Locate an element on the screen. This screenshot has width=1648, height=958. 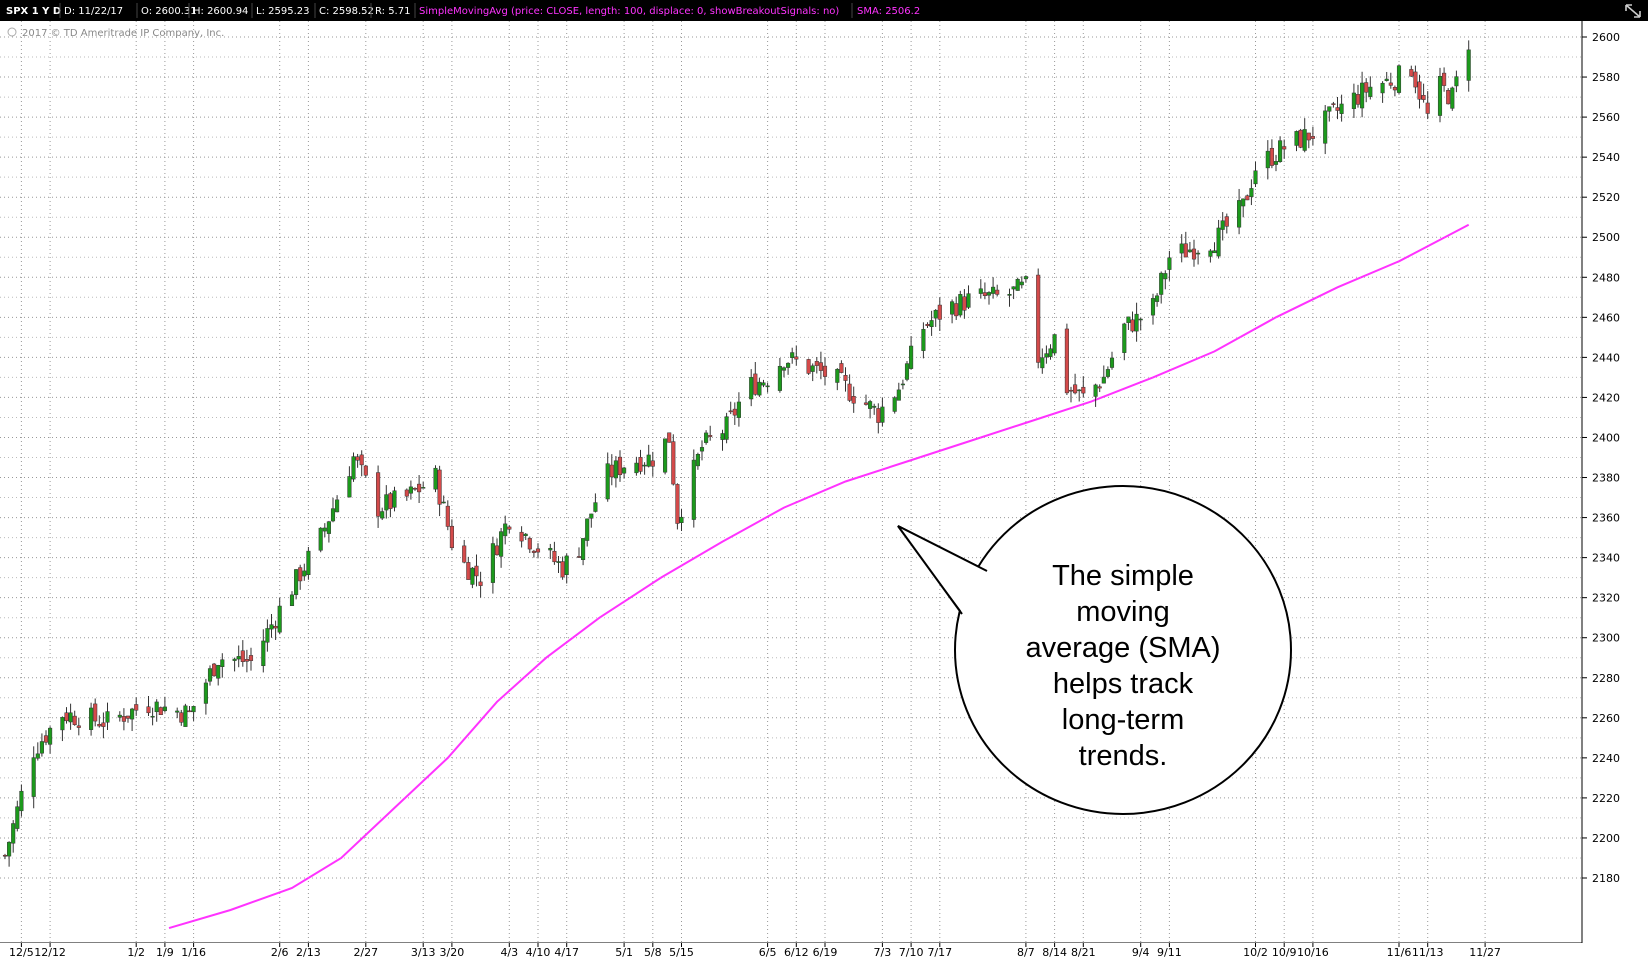
x-tick-label: 4/3 is located at coordinates (509, 952).